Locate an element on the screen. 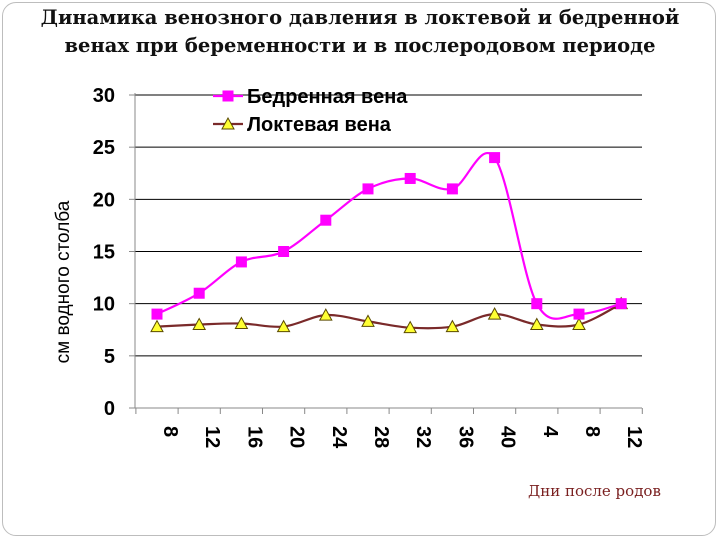  y-tick-label-10: 10 is located at coordinates (104, 305).